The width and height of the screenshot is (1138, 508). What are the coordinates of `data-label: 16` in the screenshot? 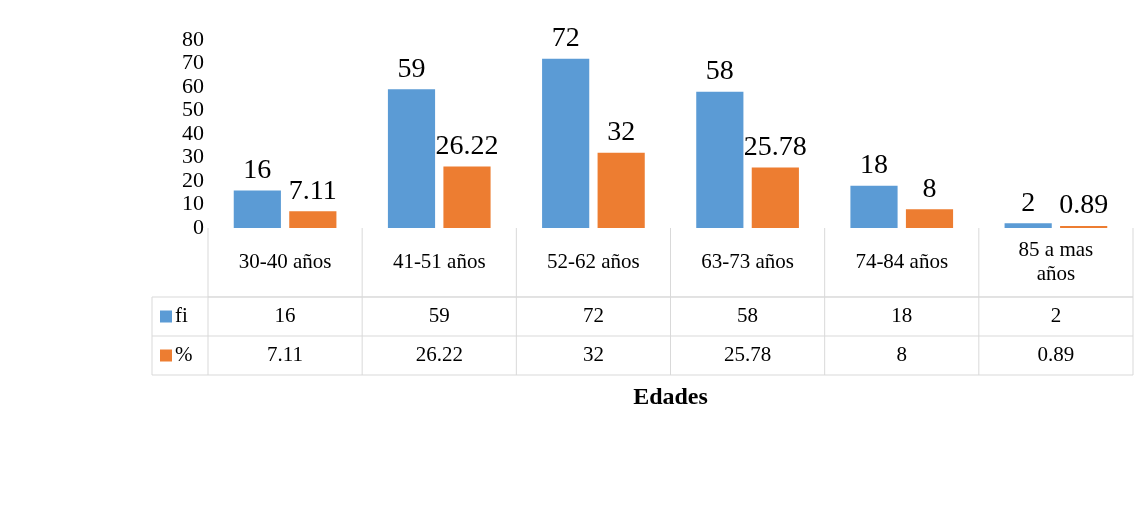 It's located at (257, 168).